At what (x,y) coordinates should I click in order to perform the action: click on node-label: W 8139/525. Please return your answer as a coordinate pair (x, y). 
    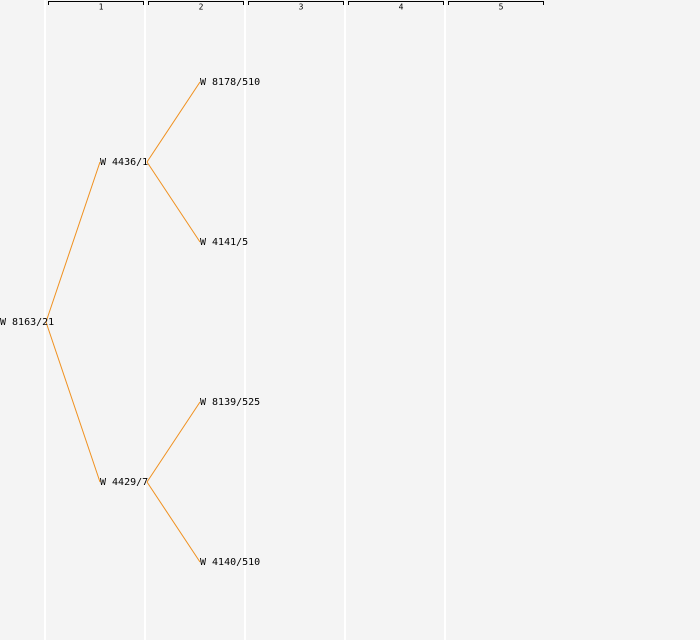
    Looking at the image, I should click on (230, 402).